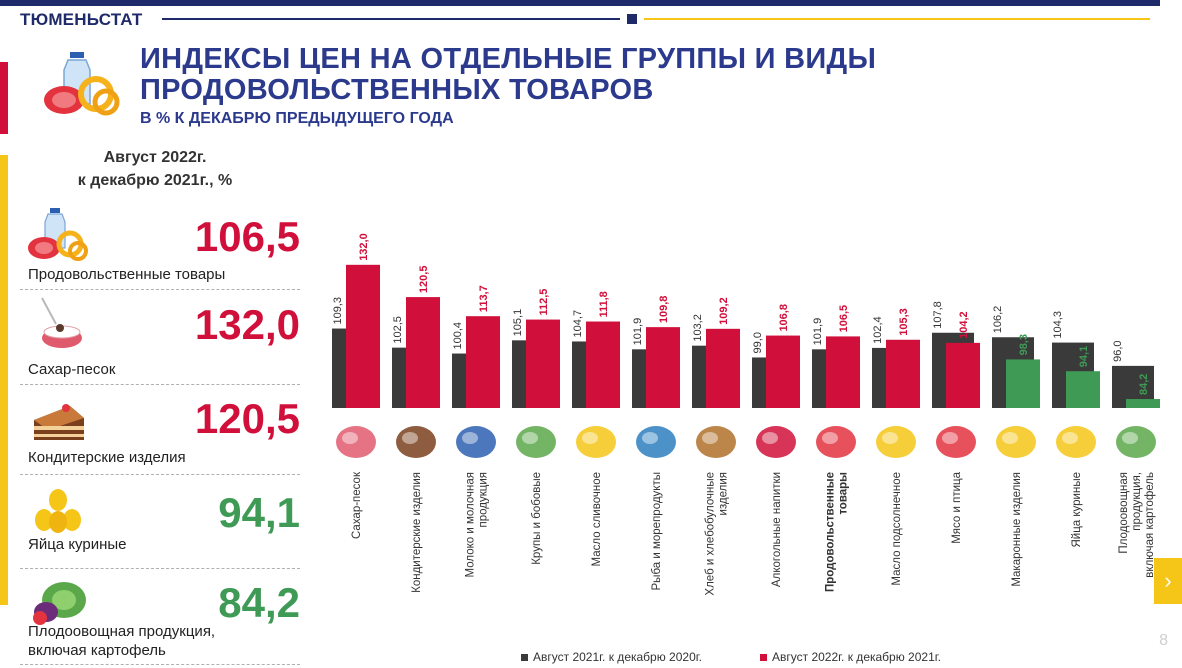 This screenshot has height=668, width=1182. Describe the element at coordinates (1150, 525) in the screenshot. I see `category-label: включая картофель` at that location.